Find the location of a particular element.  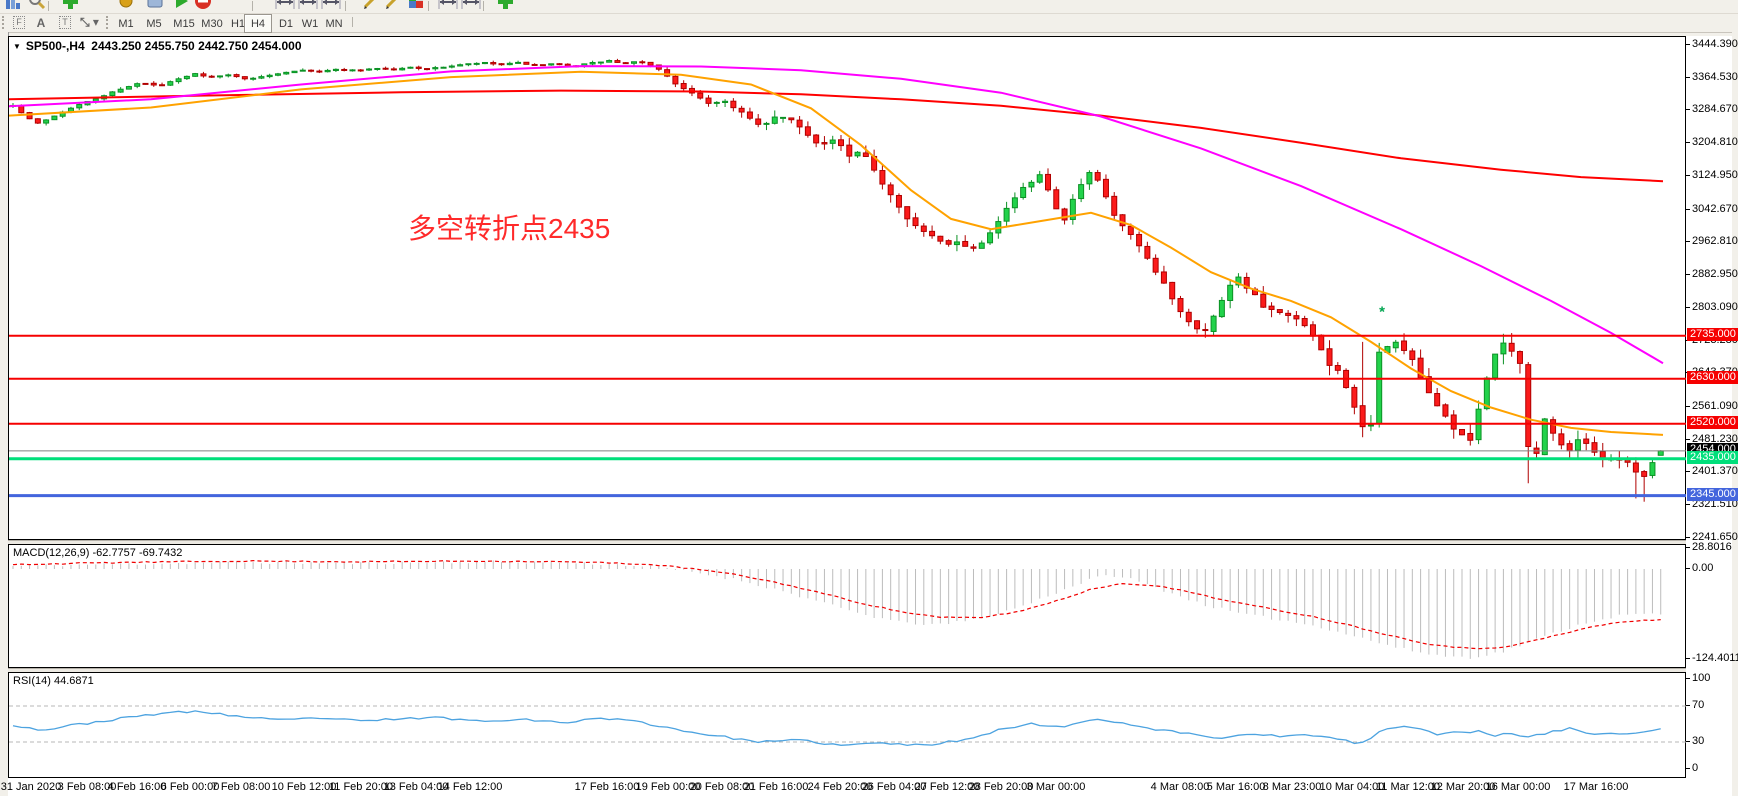

date-label: 12 Mar 20:00 is located at coordinates (1463, 787).